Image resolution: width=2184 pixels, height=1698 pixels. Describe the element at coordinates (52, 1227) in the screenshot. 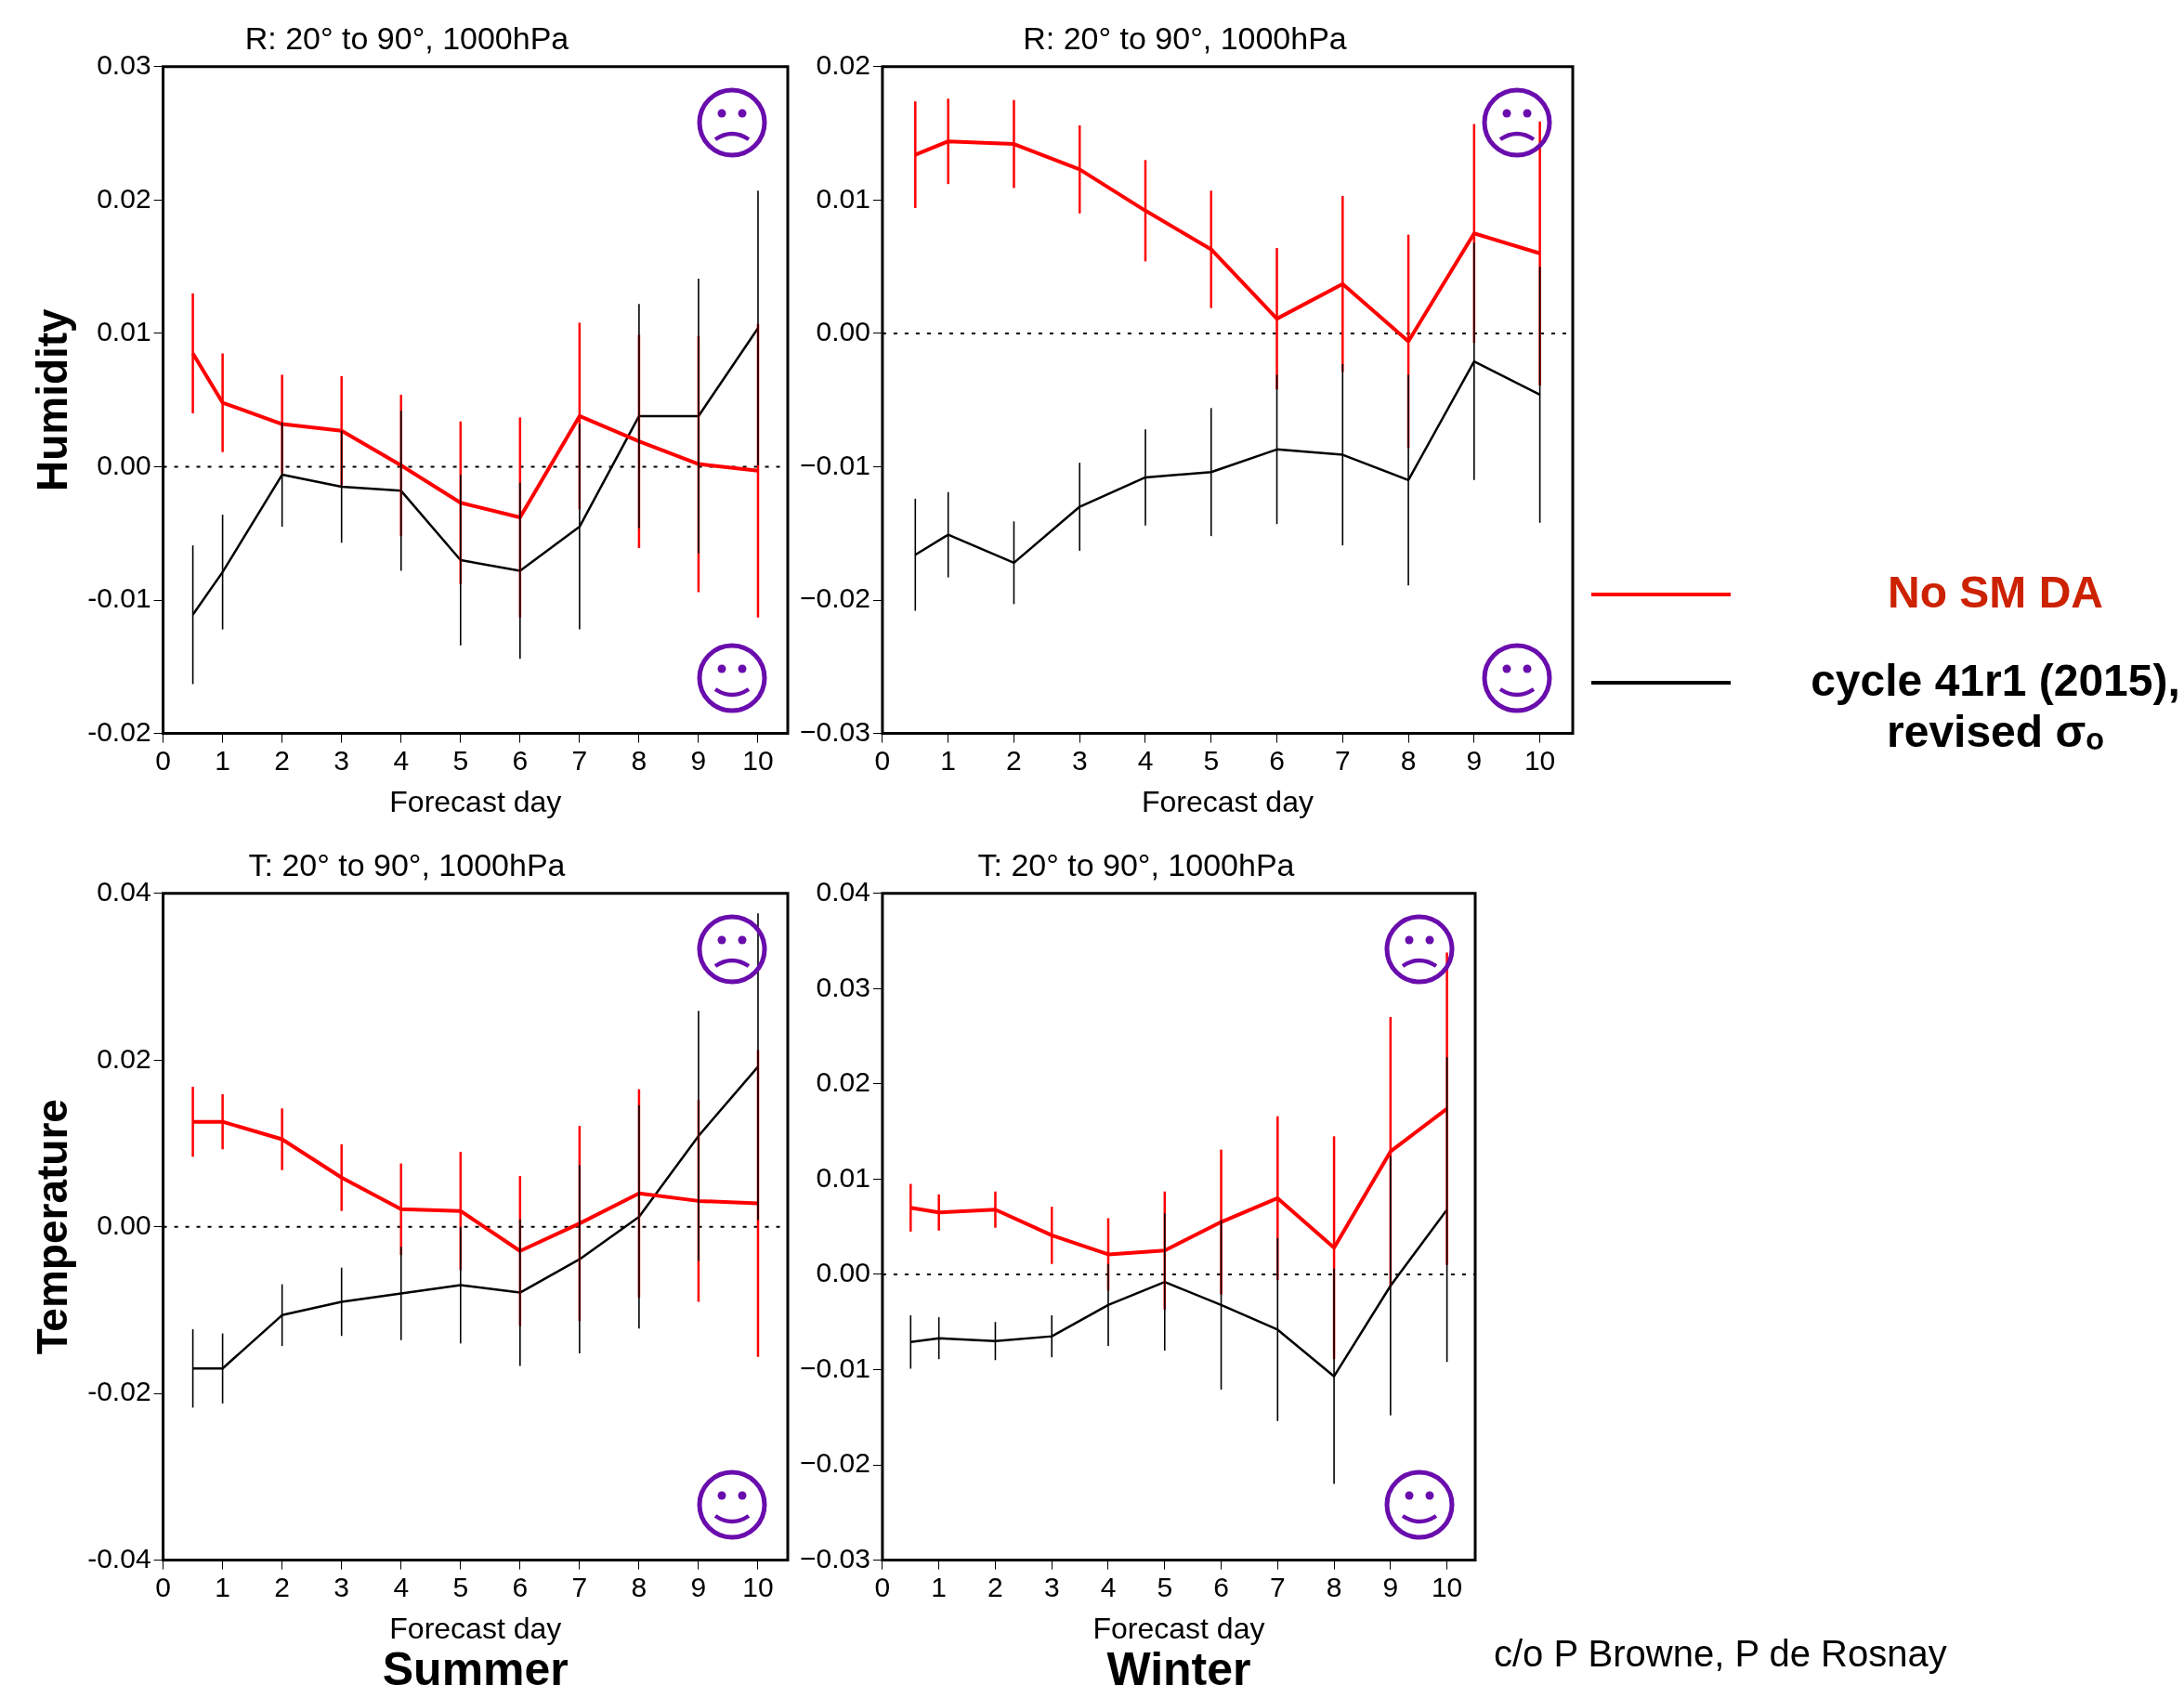

I see `y-axis-title: Temperature` at that location.